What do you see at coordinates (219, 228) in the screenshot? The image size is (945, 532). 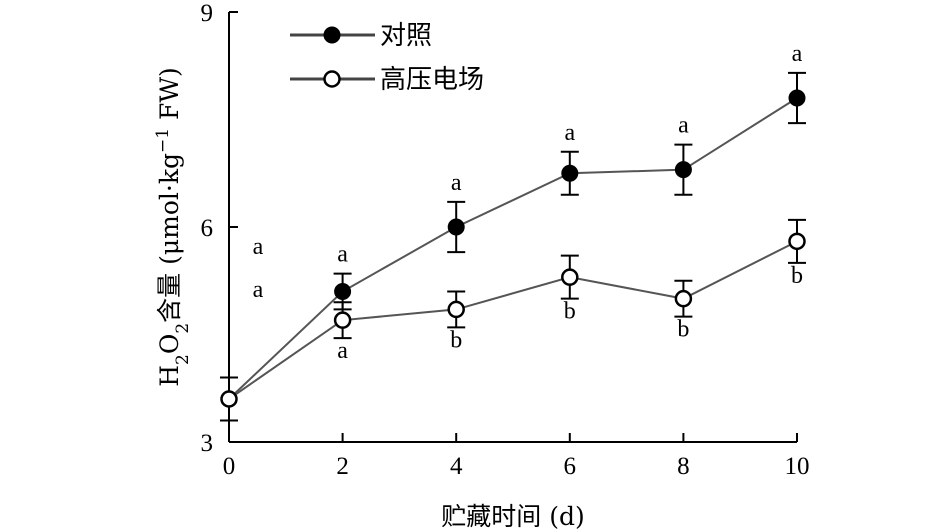 I see `y-ticks: 3 6 9` at bounding box center [219, 228].